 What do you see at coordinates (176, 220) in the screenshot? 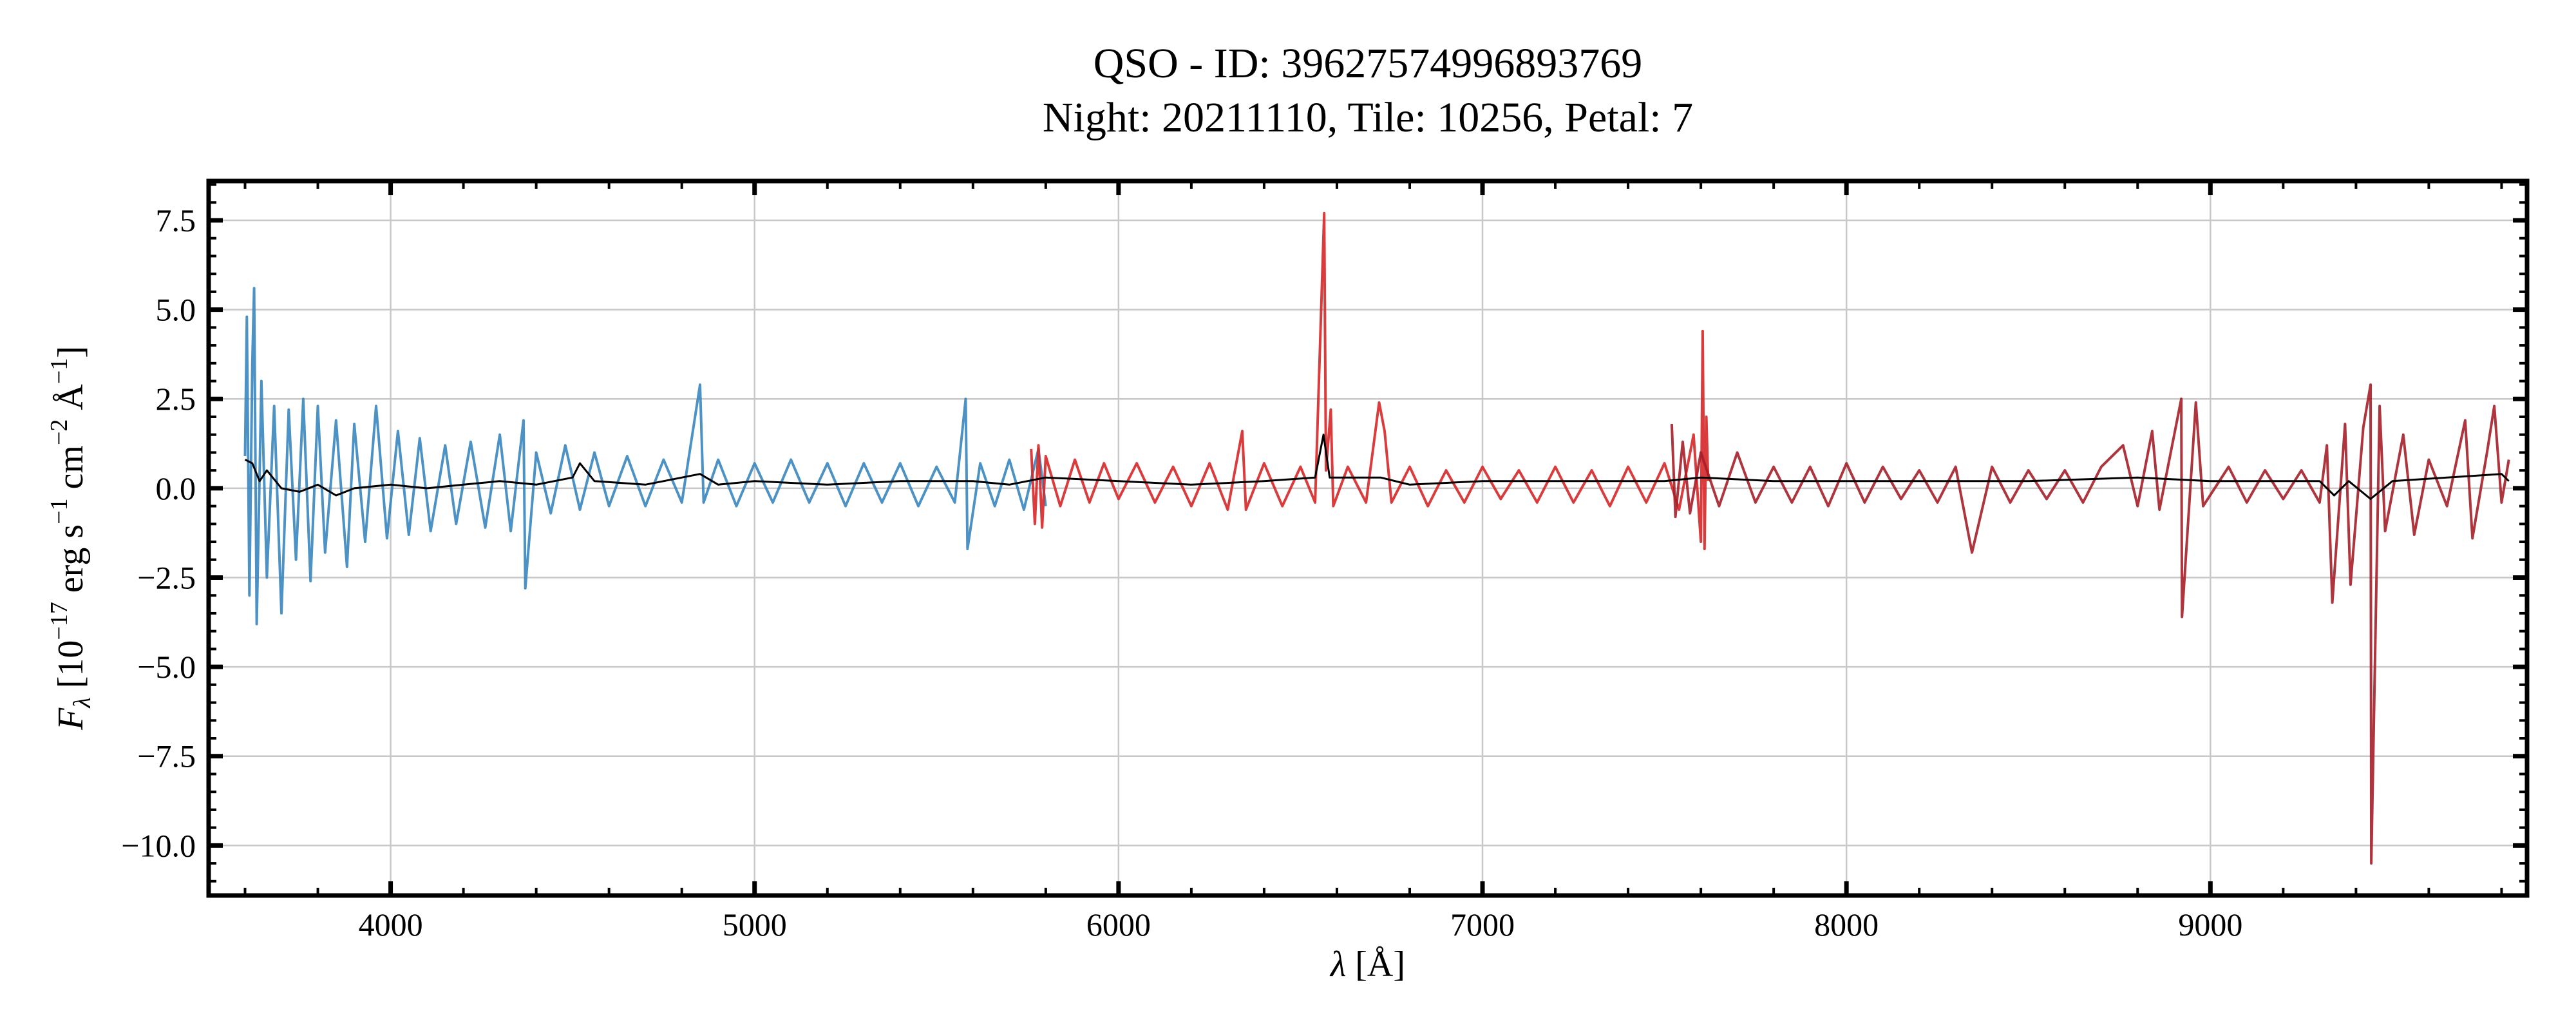
I see `y-tick-label: 7.5` at bounding box center [176, 220].